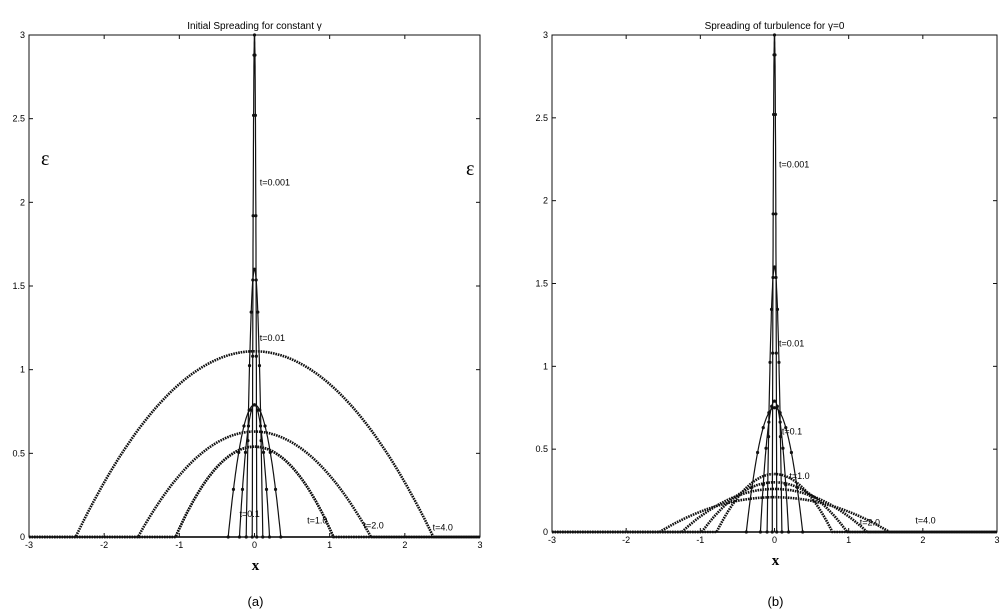  Describe the element at coordinates (791, 343) in the screenshot. I see `curve-annotation: t=0.01` at that location.